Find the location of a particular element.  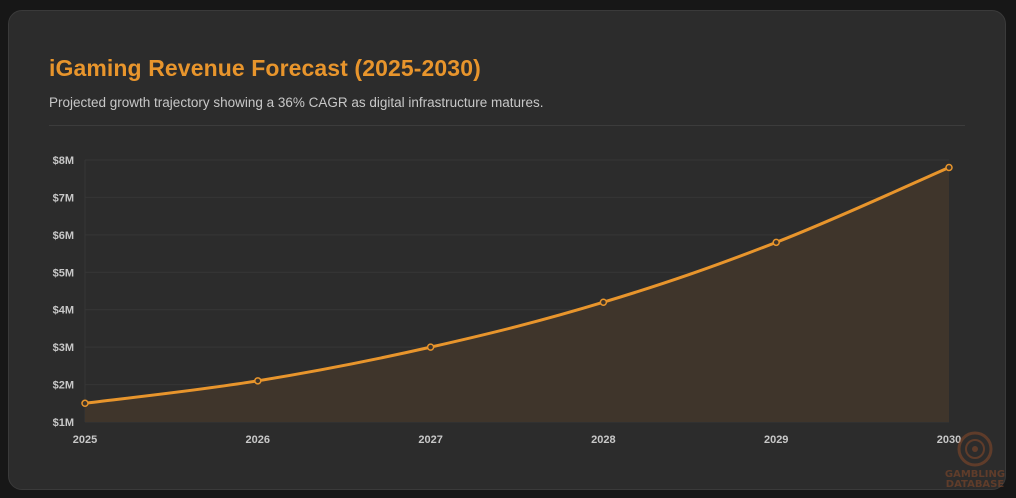

y-tick-label: $7M is located at coordinates (63, 198).